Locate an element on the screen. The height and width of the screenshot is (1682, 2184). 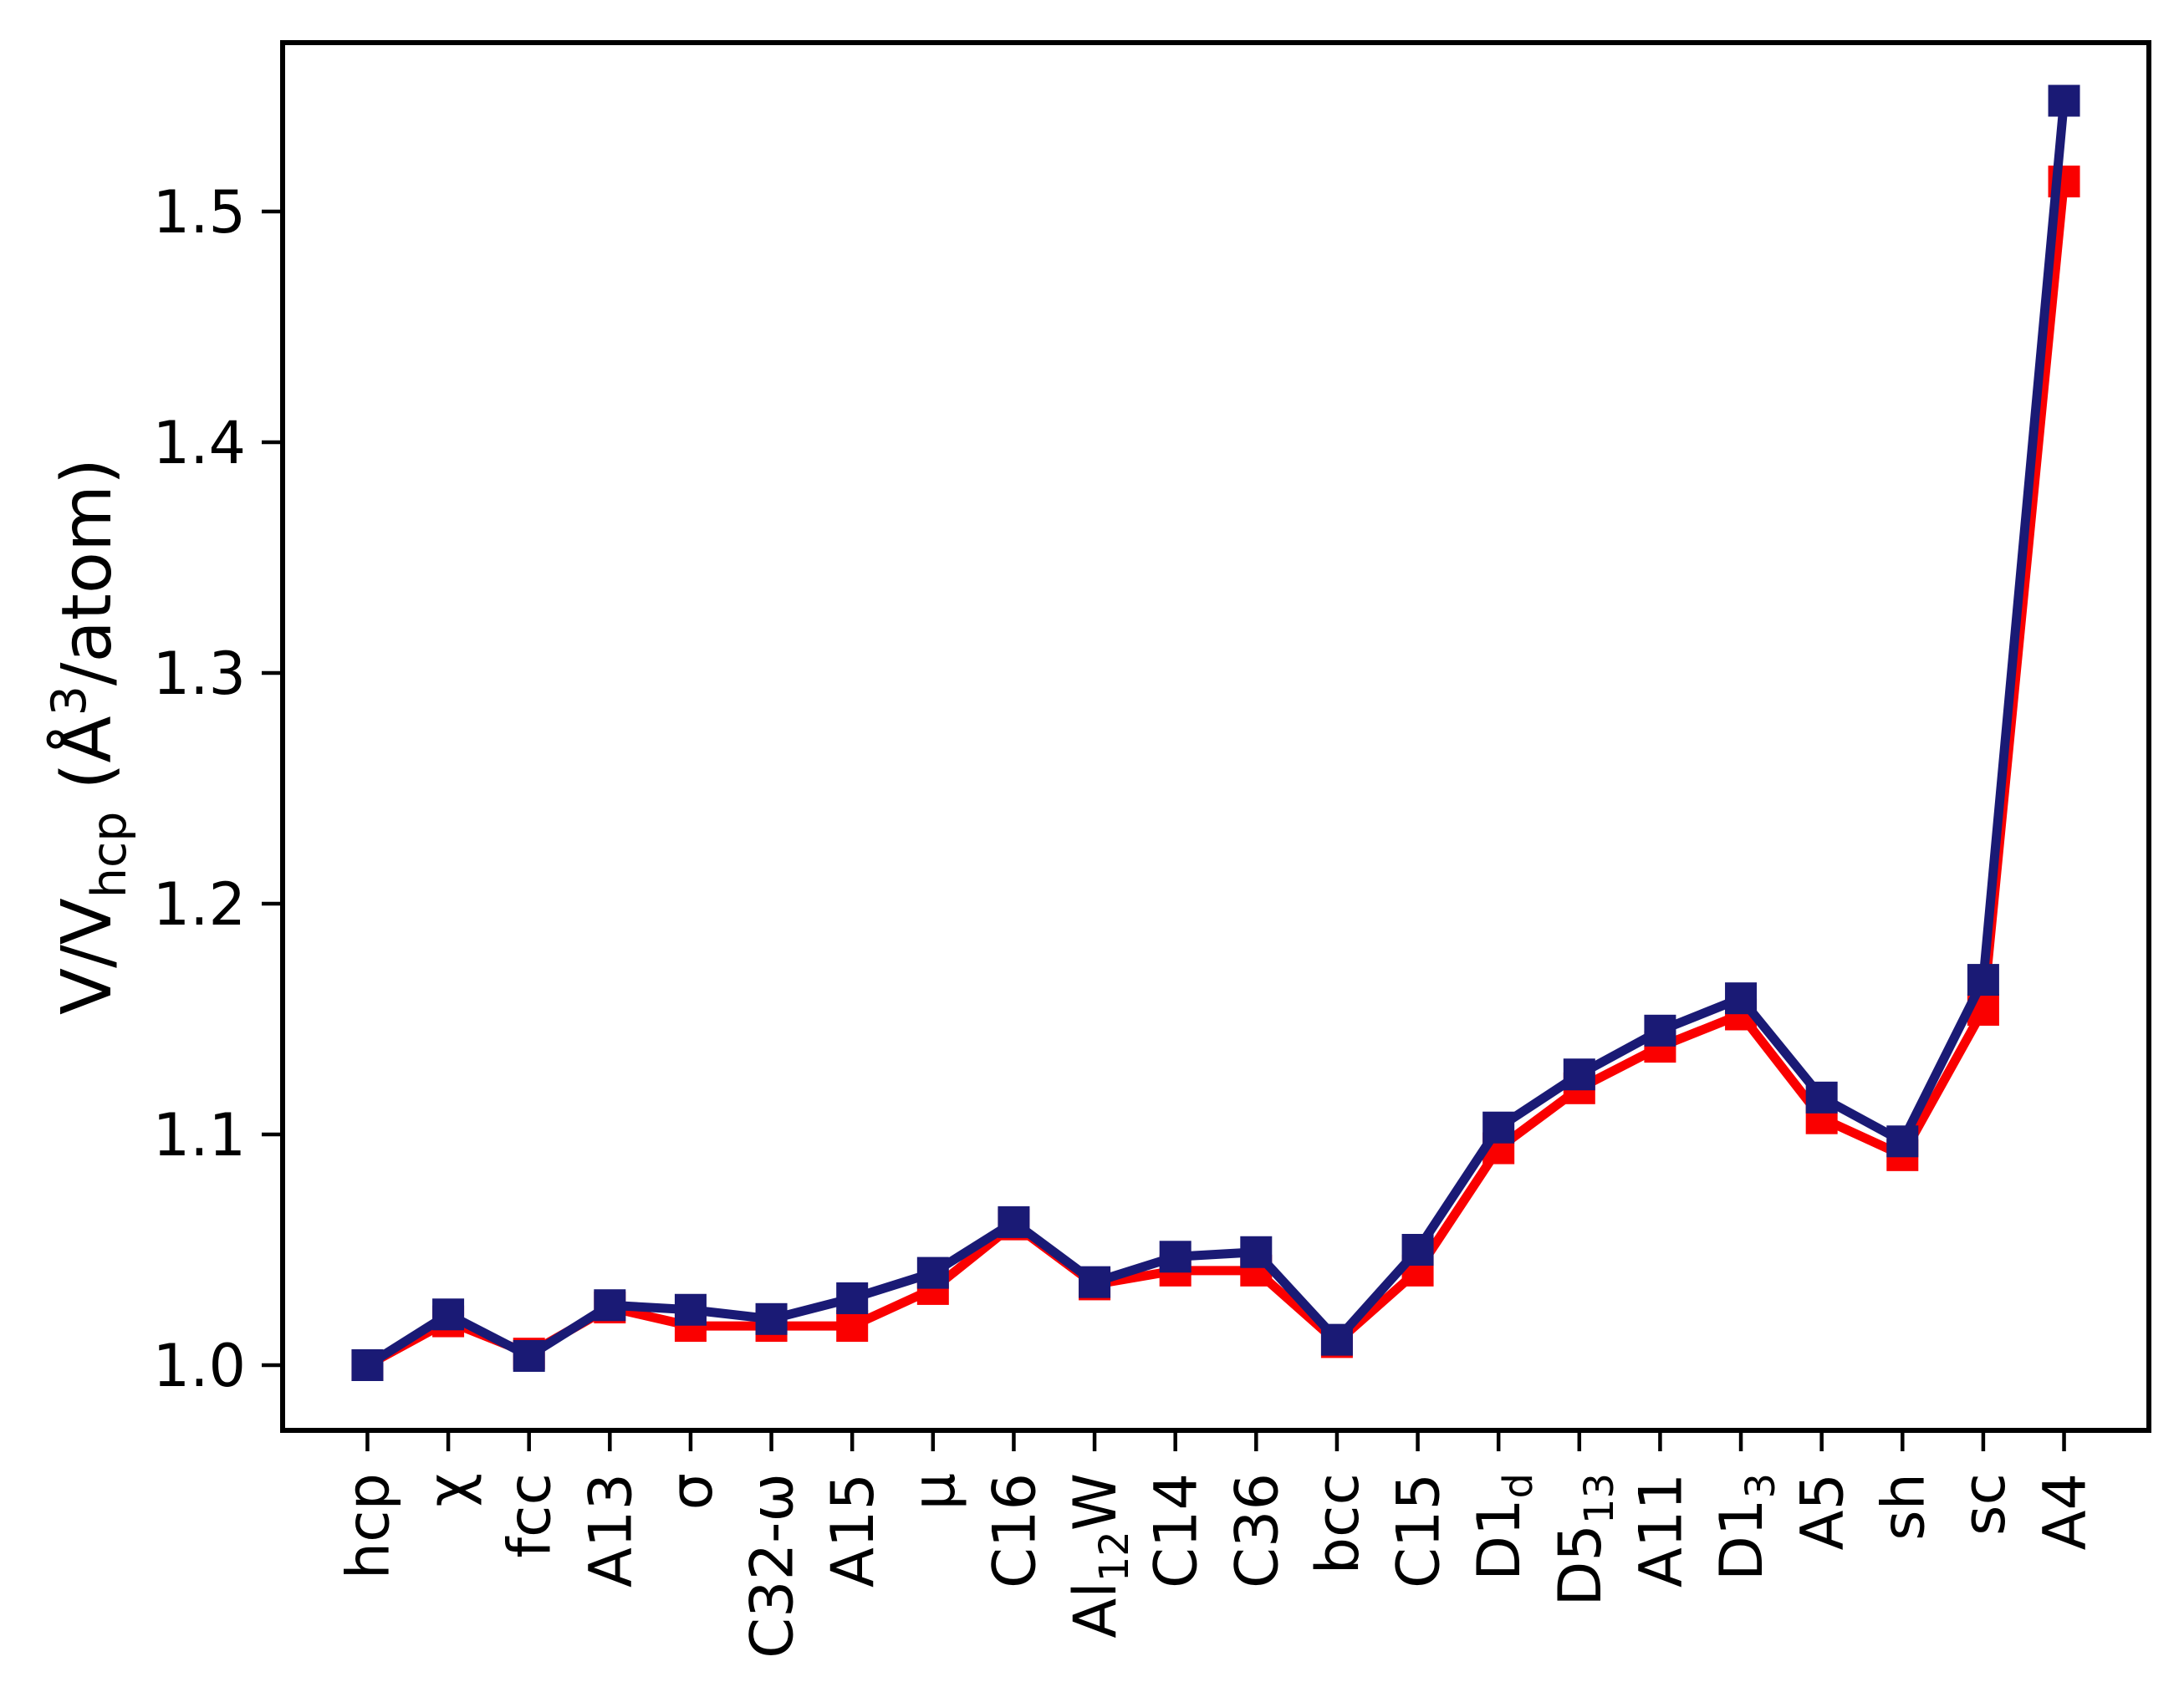
y-tick-label-1.0: 1.0 is located at coordinates (199, 1366).